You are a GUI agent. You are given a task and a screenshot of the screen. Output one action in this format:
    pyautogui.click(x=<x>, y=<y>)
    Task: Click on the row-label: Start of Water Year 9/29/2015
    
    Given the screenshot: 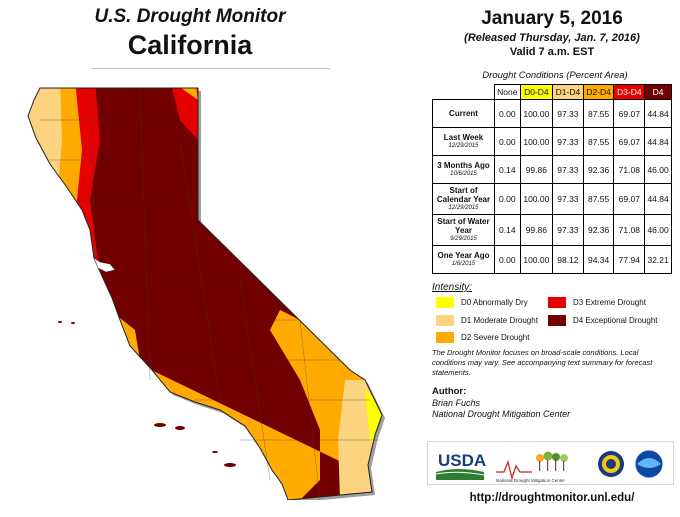 What is the action you would take?
    pyautogui.click(x=463, y=230)
    